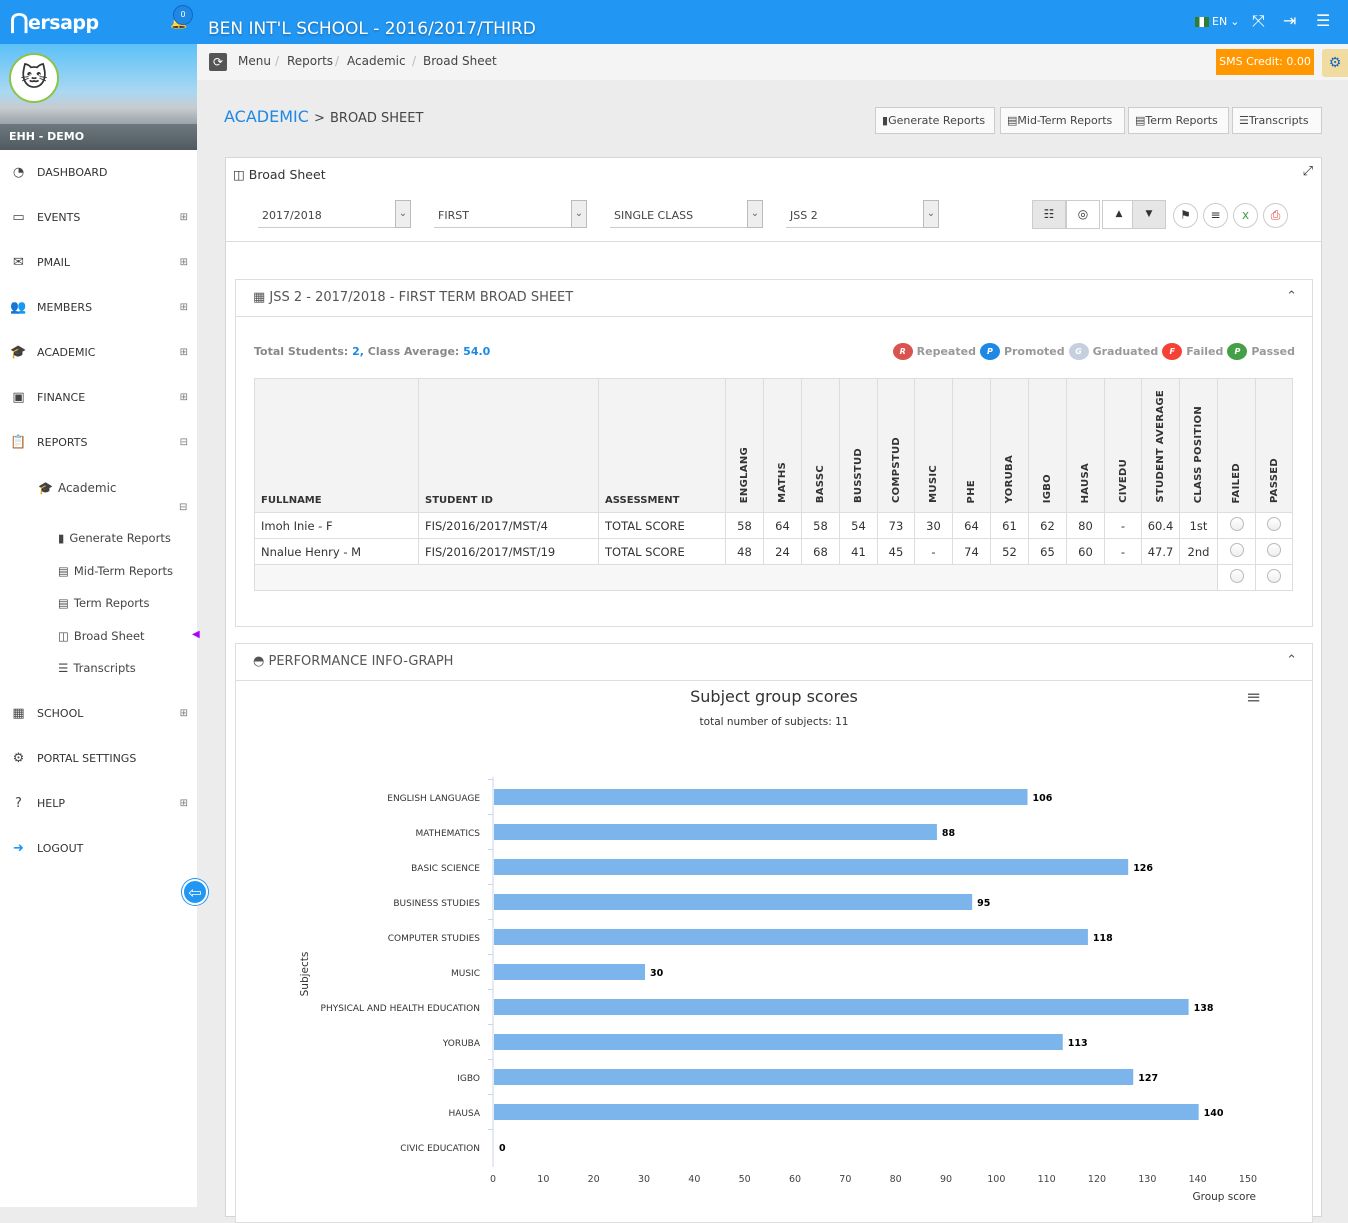  I want to click on transcripts-button: ☰Transcripts, so click(1277, 120).